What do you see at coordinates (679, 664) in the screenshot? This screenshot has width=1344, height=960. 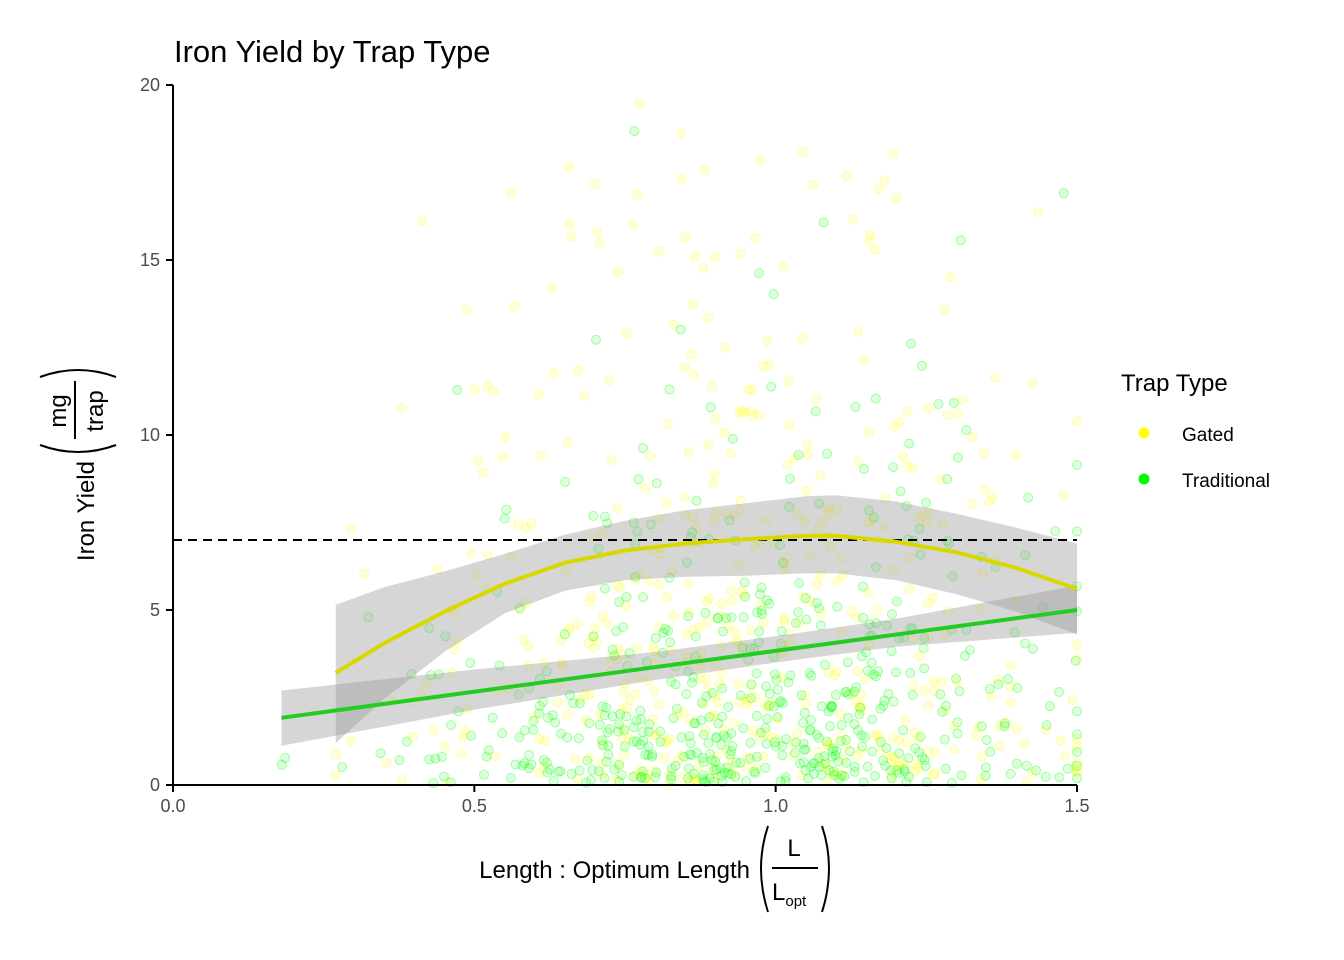 I see `smooth-line` at bounding box center [679, 664].